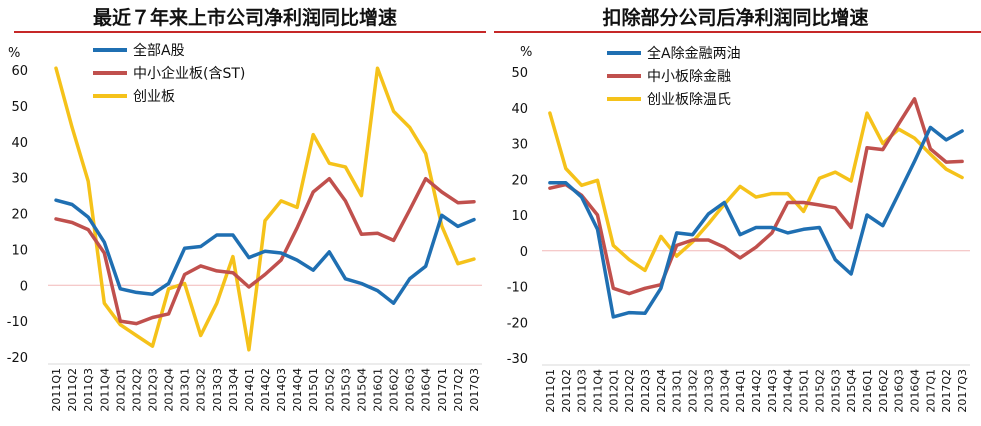 This screenshot has width=981, height=426. I want to click on y-tick-label: 60, so click(19, 71).